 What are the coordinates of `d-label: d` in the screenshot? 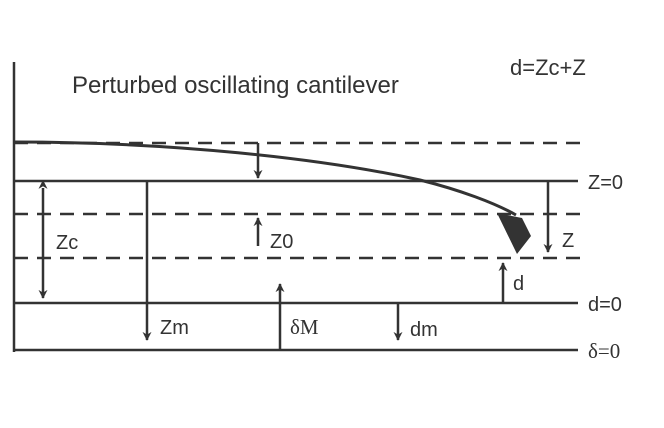 It's located at (518, 284).